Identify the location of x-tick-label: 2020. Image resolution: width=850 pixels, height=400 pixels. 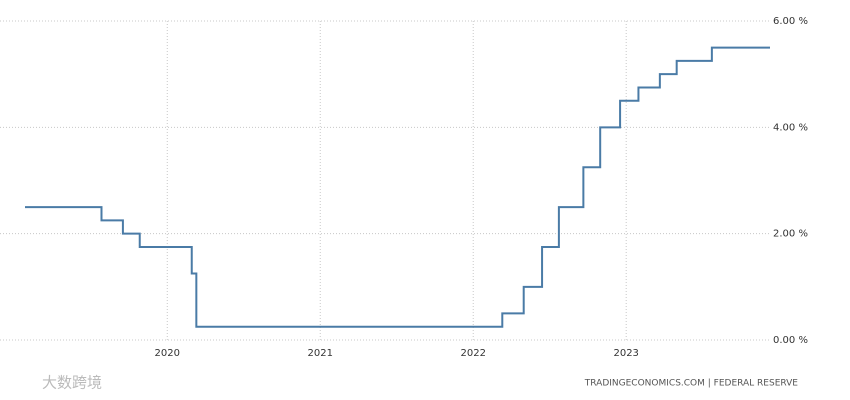
(167, 353).